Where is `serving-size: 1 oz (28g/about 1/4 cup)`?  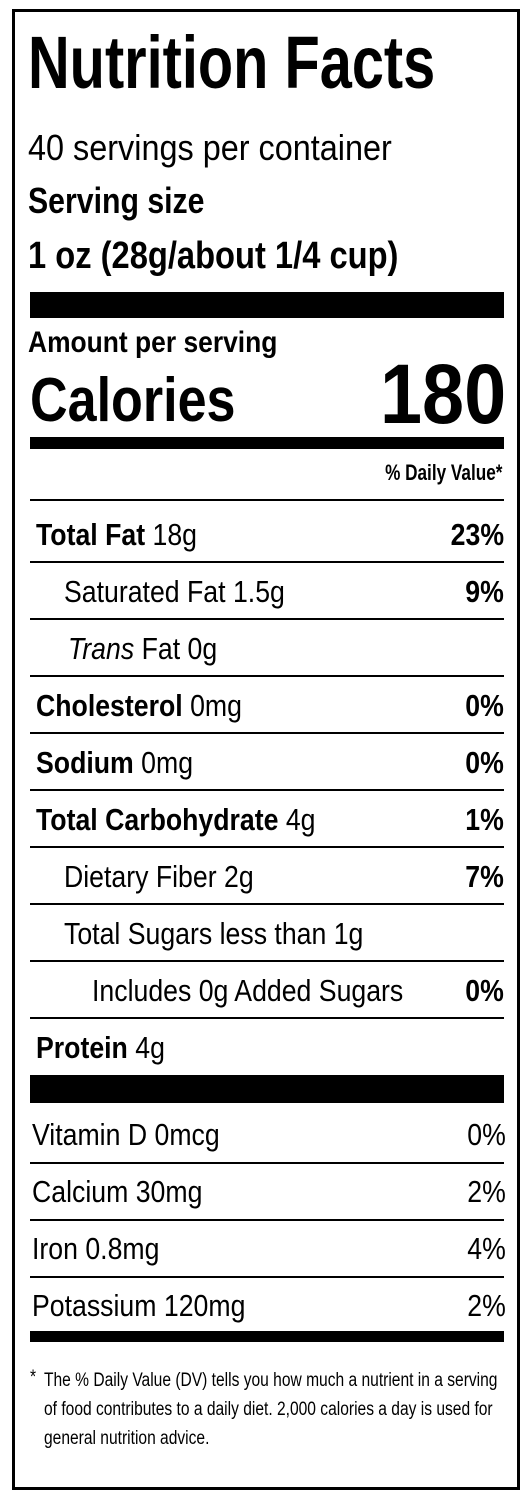
serving-size: 1 oz (28g/about 1/4 cup) is located at coordinates (213, 256).